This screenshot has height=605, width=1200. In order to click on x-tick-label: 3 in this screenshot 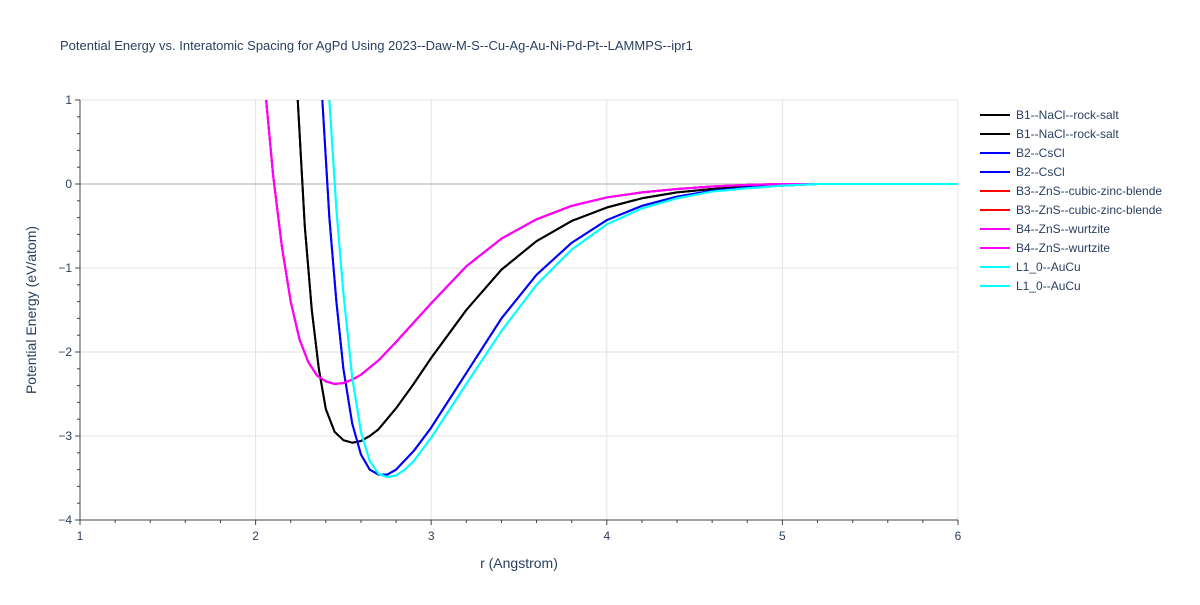, I will do `click(431, 536)`.